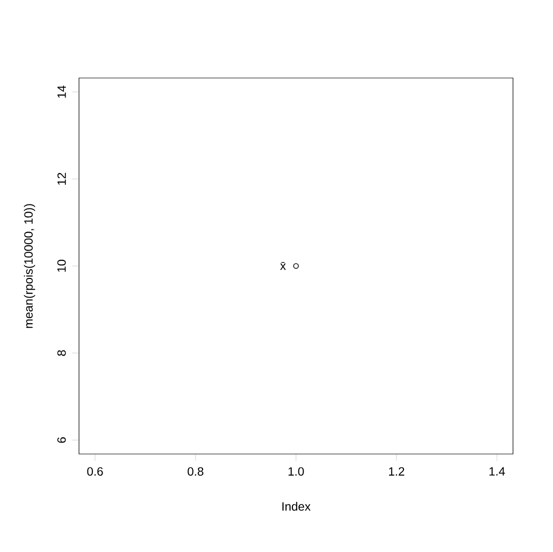 The height and width of the screenshot is (552, 553). I want to click on x-tick-label: 1.4, so click(497, 471).